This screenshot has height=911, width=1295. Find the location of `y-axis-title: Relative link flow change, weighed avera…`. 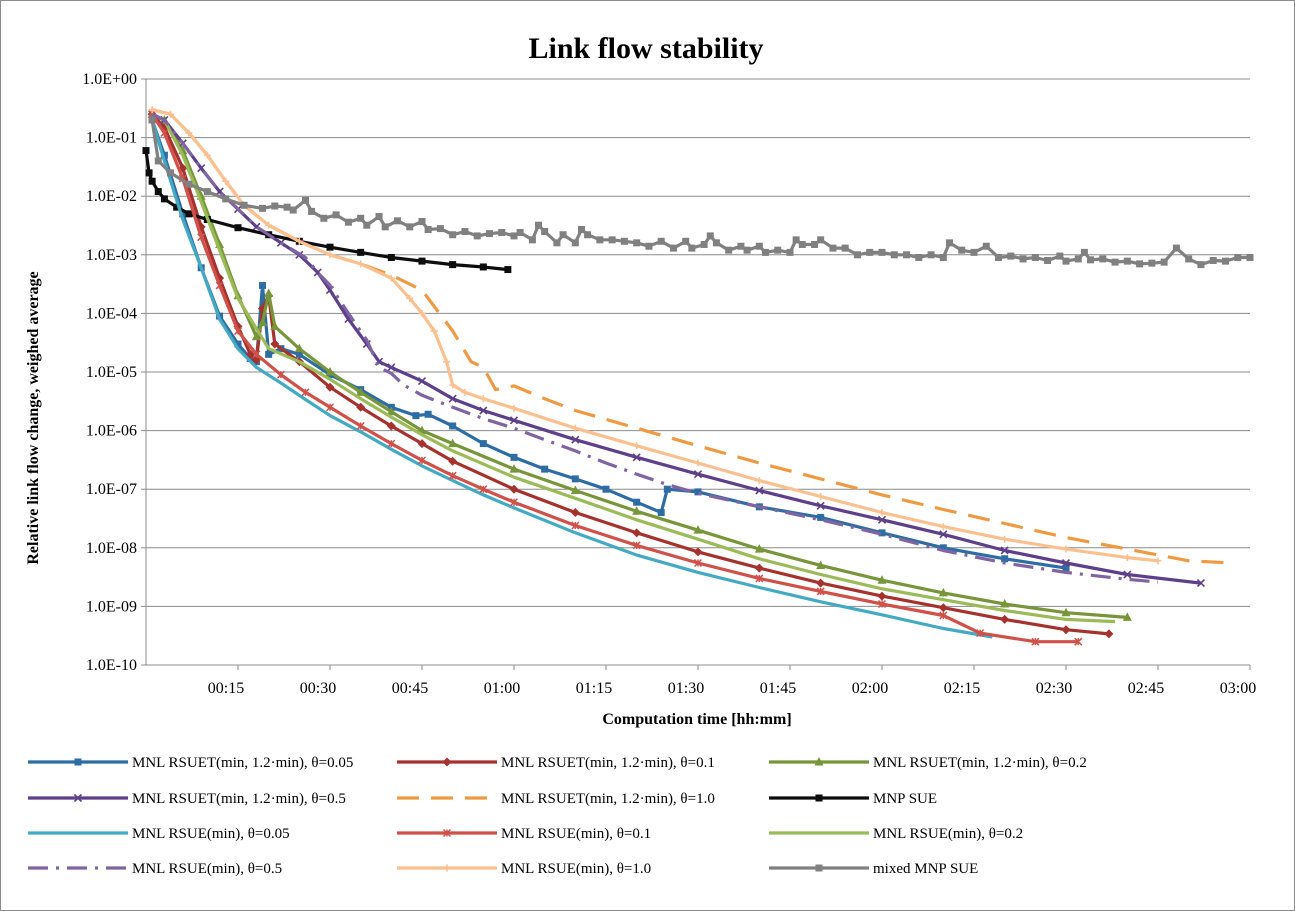

y-axis-title: Relative link flow change, weighed avera… is located at coordinates (33, 417).